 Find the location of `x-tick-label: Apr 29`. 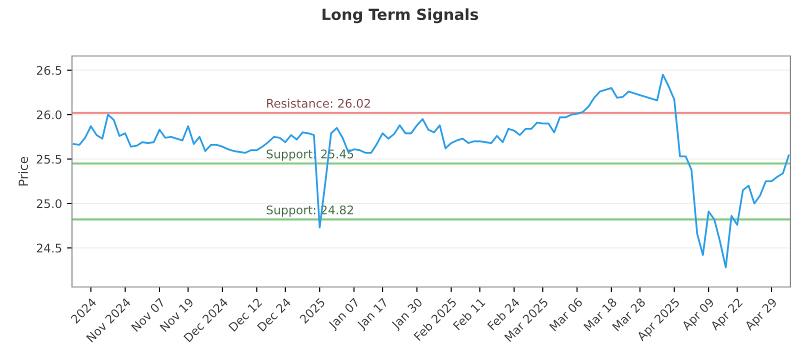

x-tick-label: Apr 29 is located at coordinates (762, 314).